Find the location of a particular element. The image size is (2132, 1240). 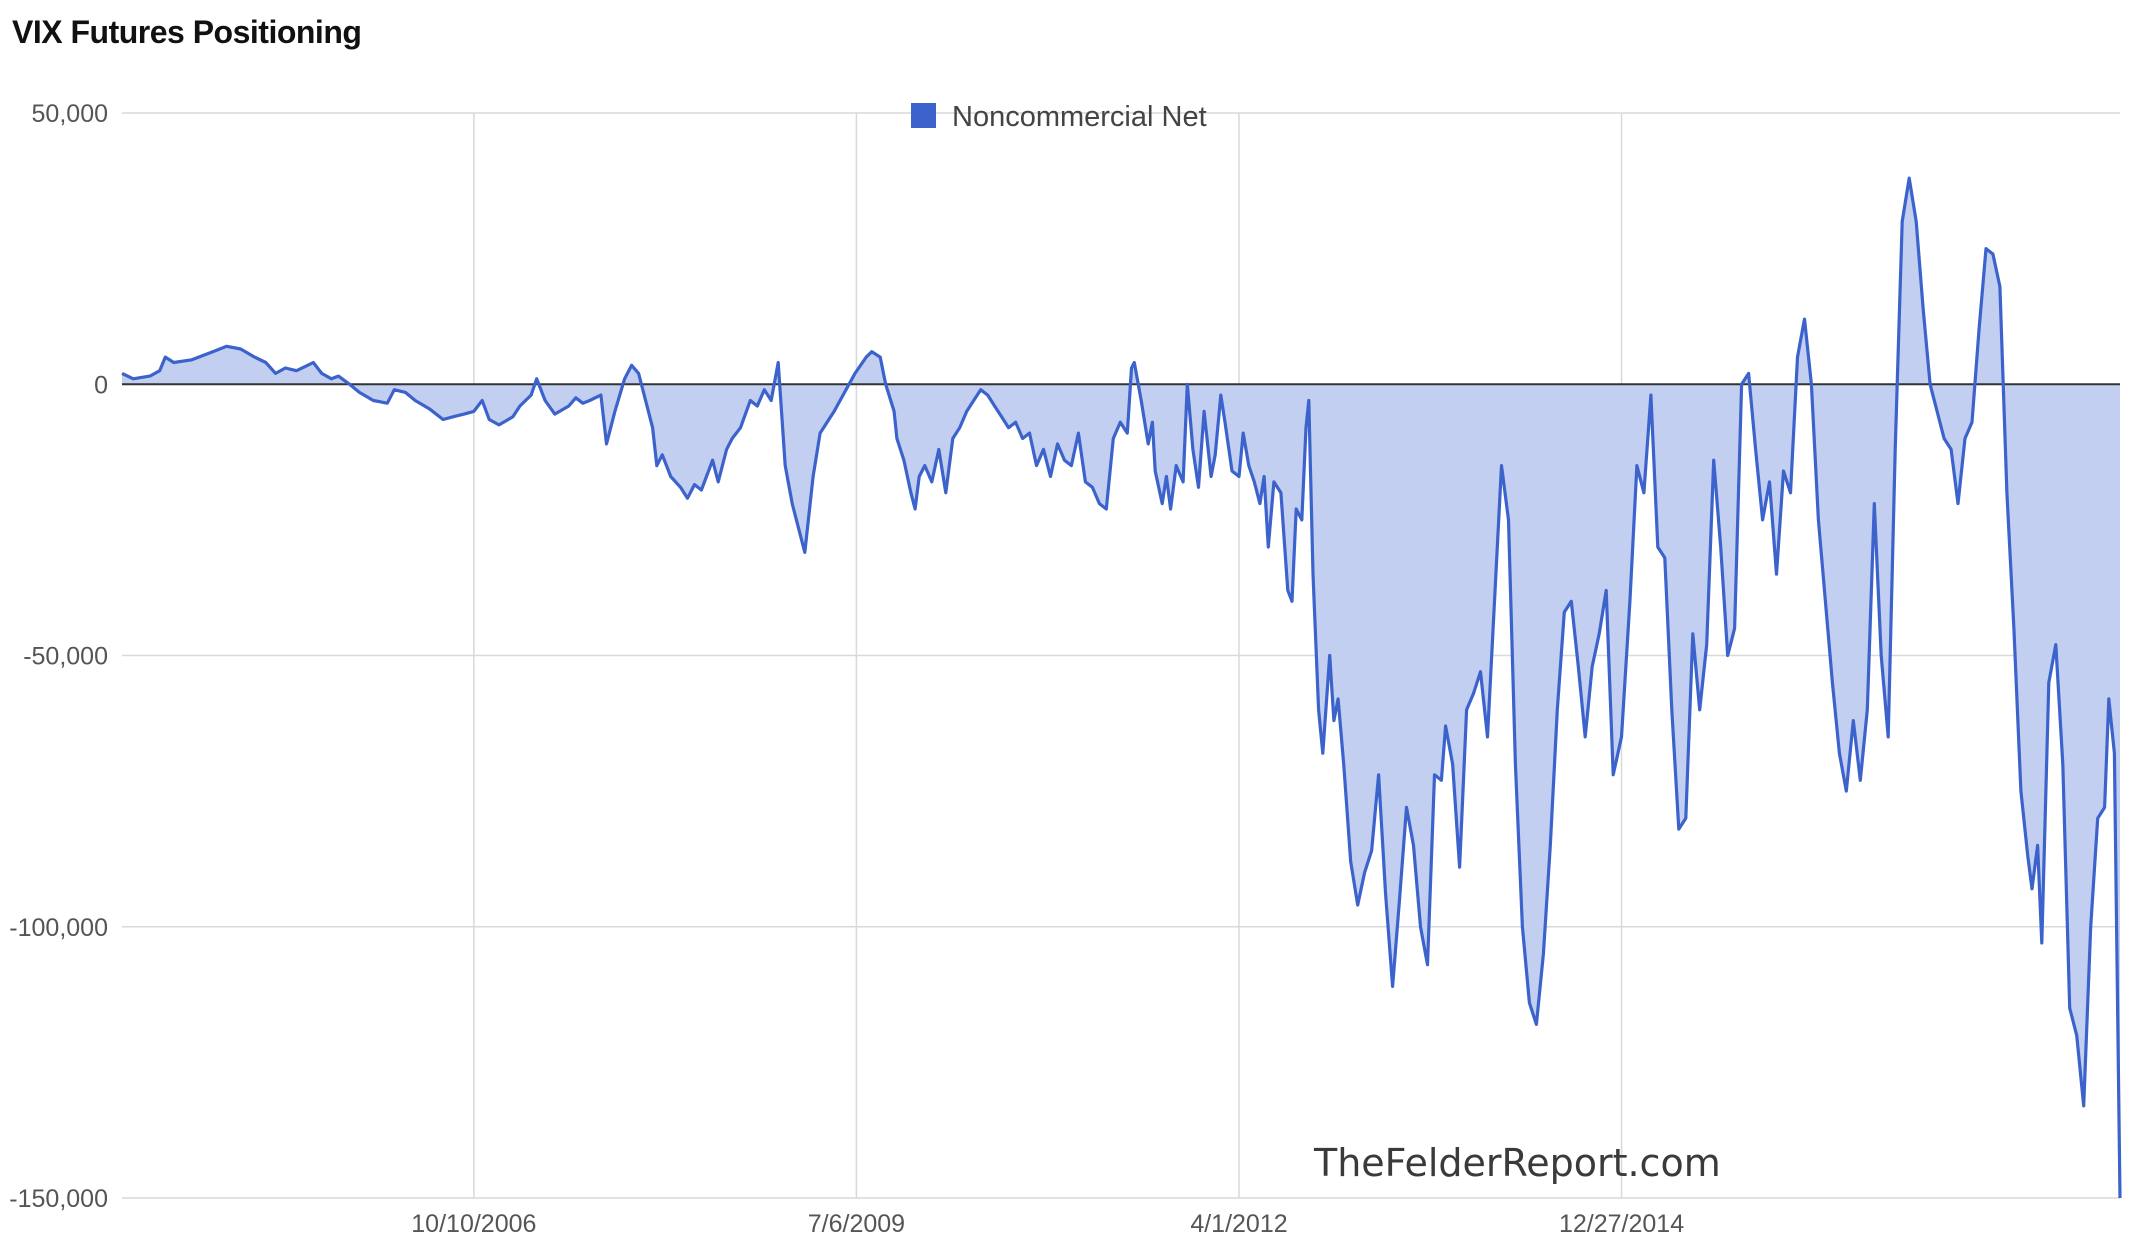

x-tick-label: 4/1/2012 is located at coordinates (1238, 1224).